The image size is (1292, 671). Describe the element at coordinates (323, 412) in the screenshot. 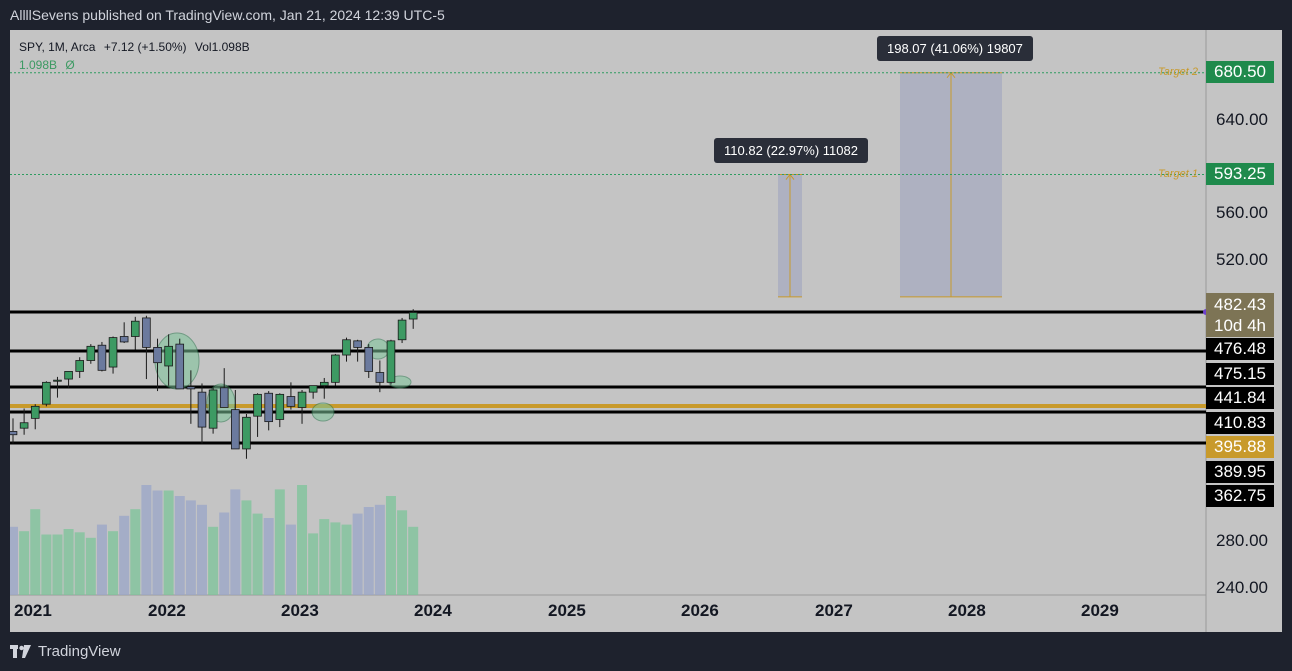

I see `pattern-highlight` at that location.